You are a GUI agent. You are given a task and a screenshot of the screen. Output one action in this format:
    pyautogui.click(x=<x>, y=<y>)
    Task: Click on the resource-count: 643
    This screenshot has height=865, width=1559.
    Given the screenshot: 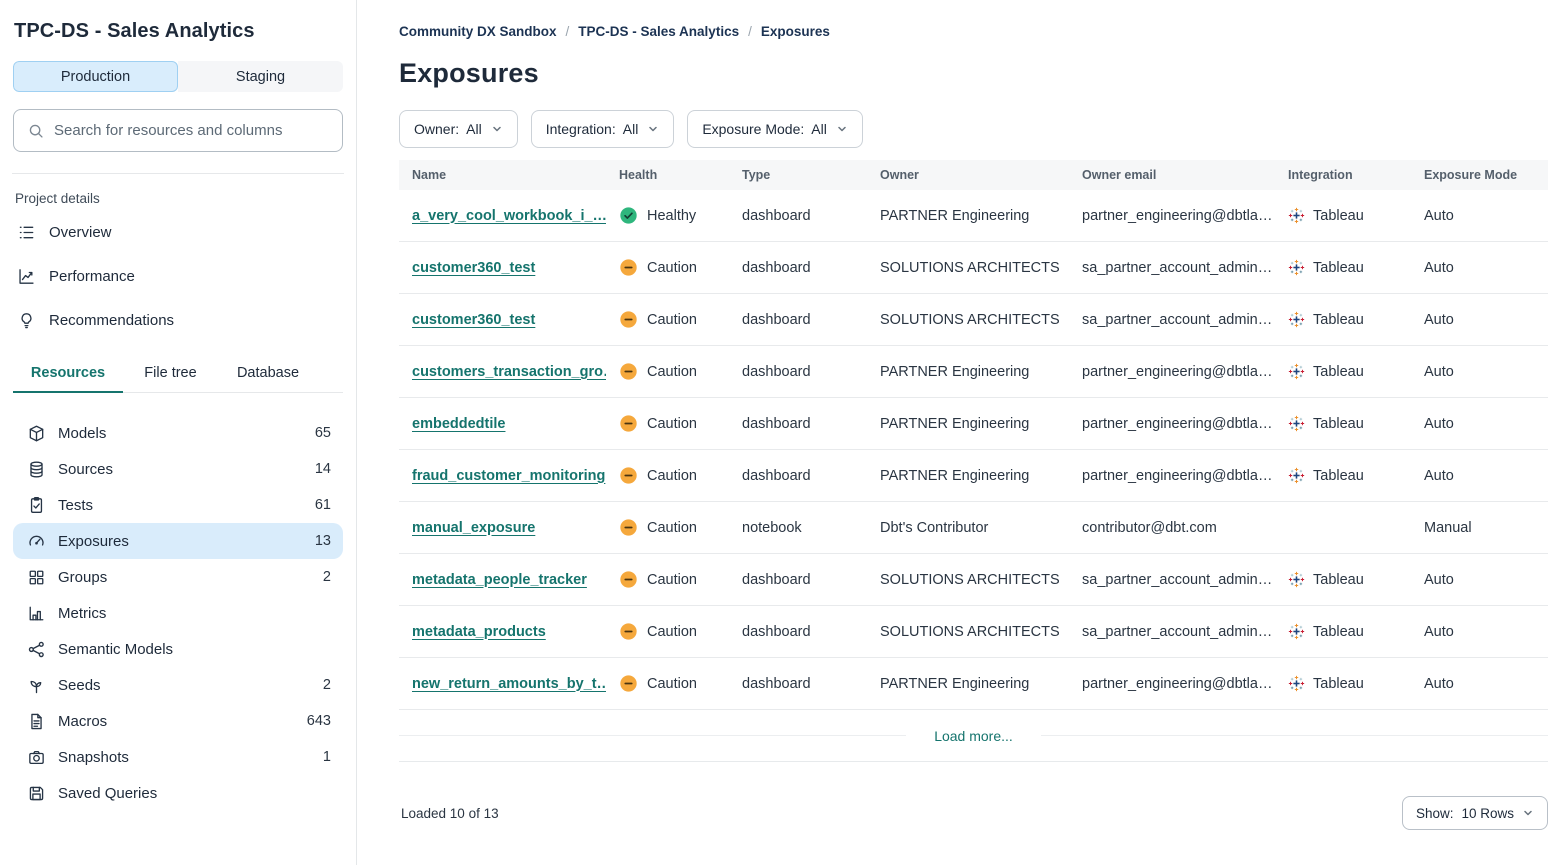 What is the action you would take?
    pyautogui.click(x=318, y=721)
    